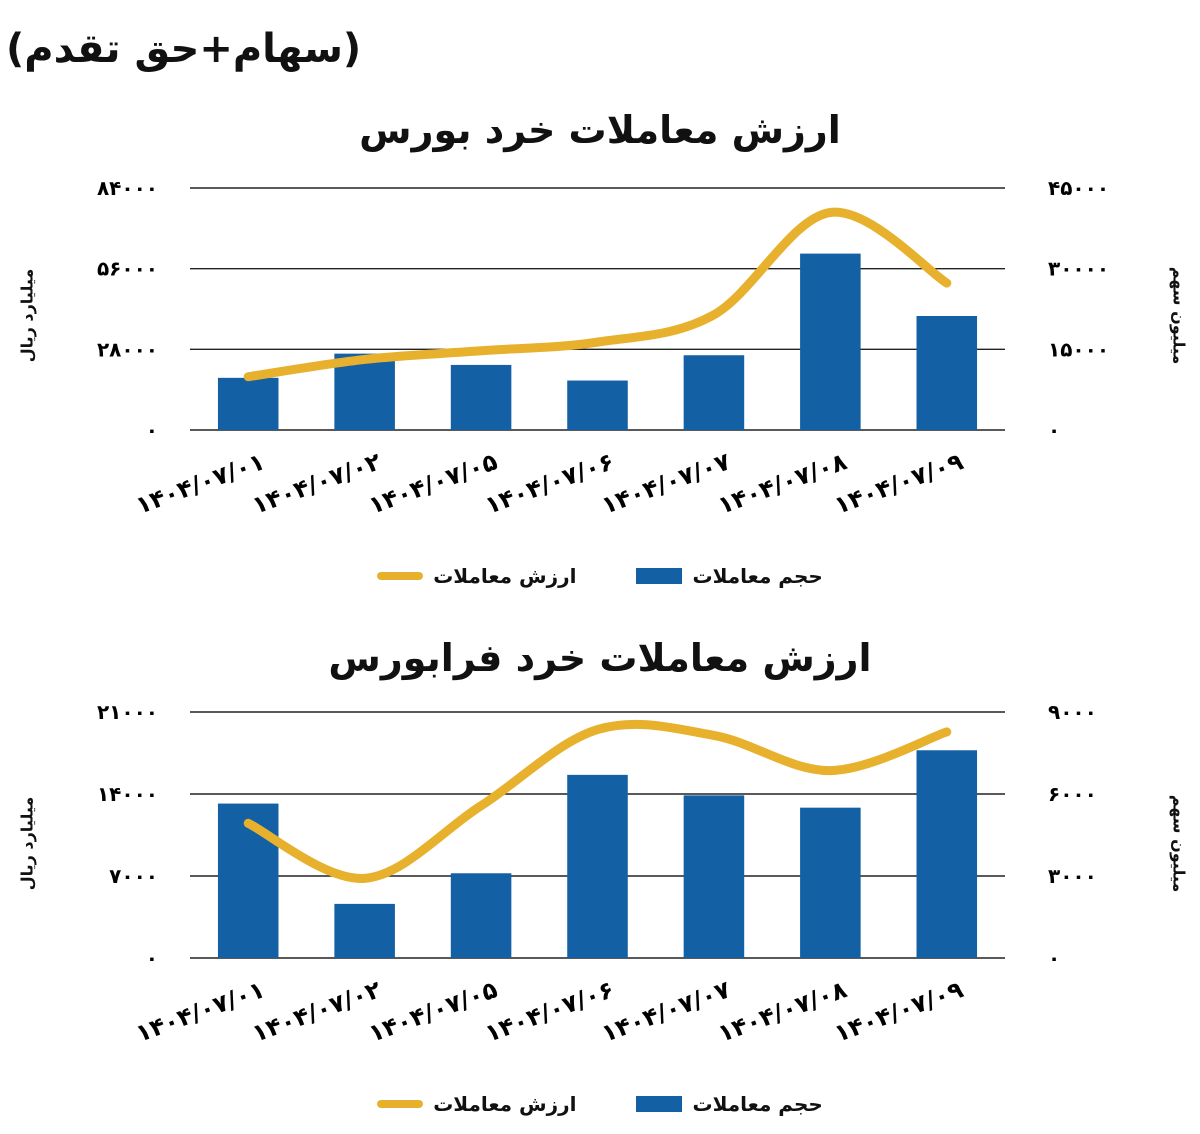 This screenshot has width=1200, height=1134. I want to click on y-tick-label-right: ۶۰۰۰, so click(1072, 794).